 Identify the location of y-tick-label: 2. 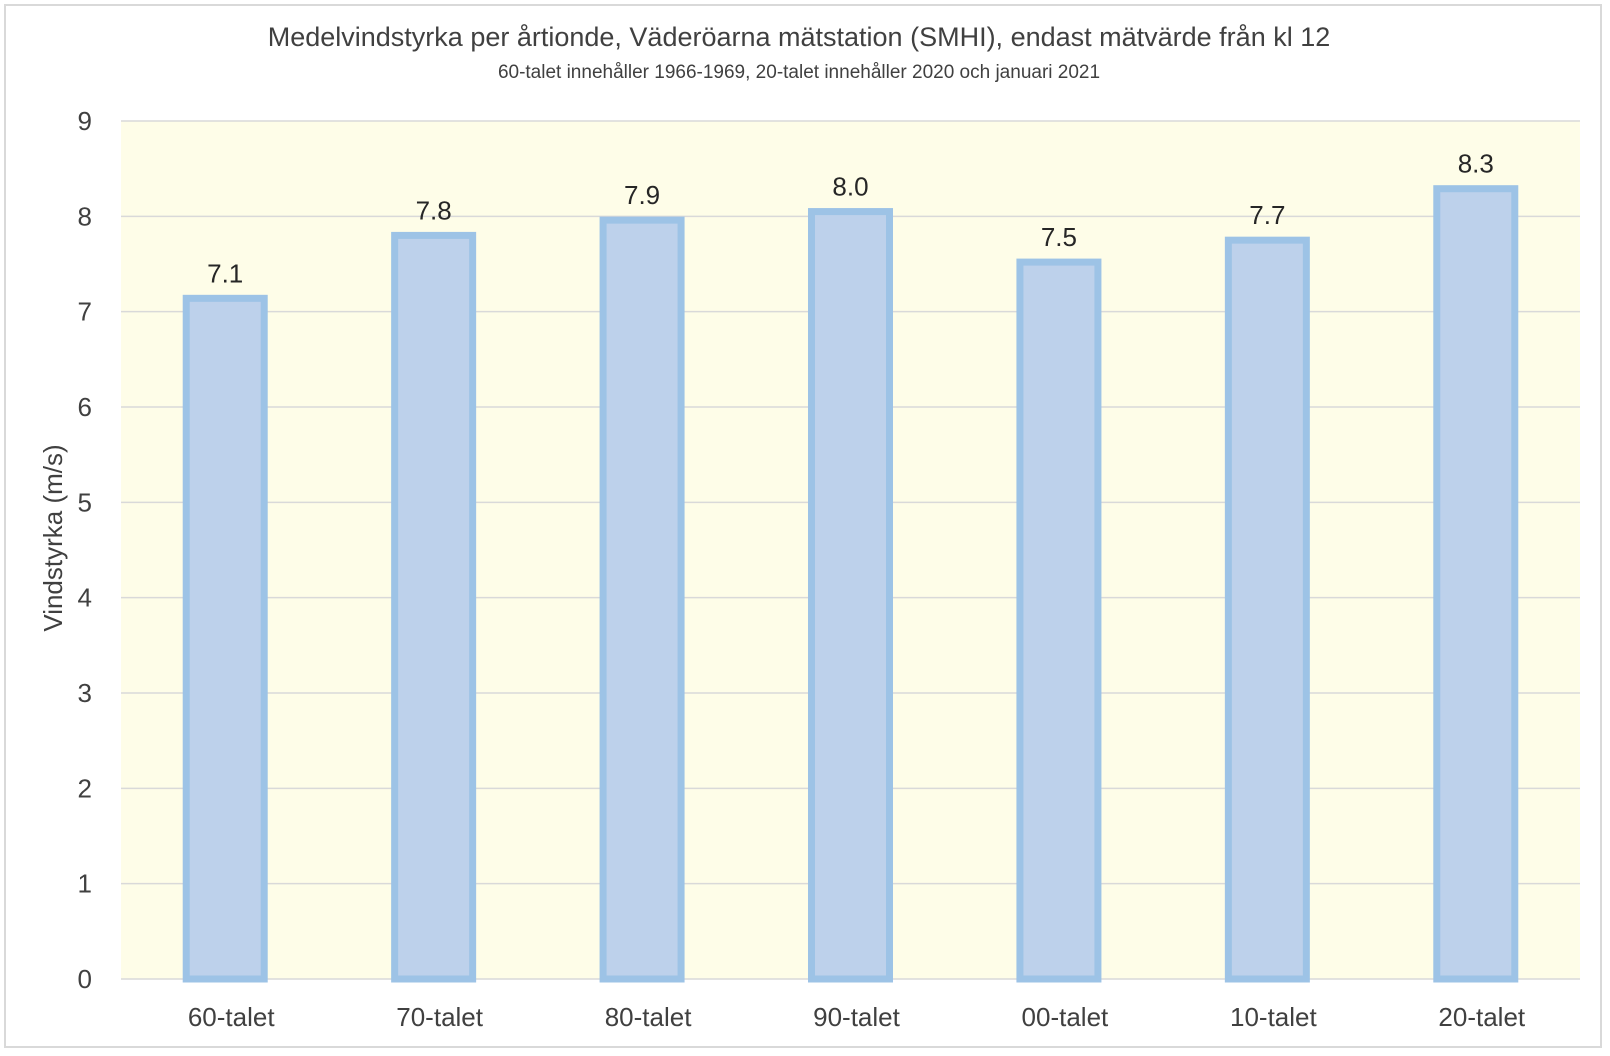
(85, 788).